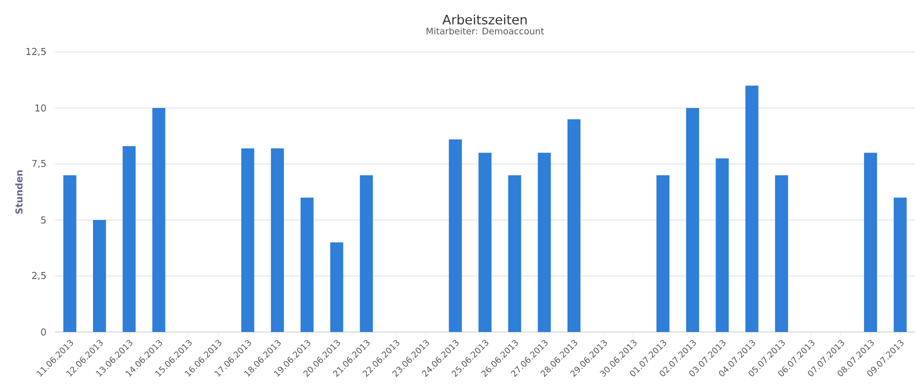 Image resolution: width=921 pixels, height=388 pixels. Describe the element at coordinates (19, 192) in the screenshot. I see `y-axis-title: Stunden` at that location.